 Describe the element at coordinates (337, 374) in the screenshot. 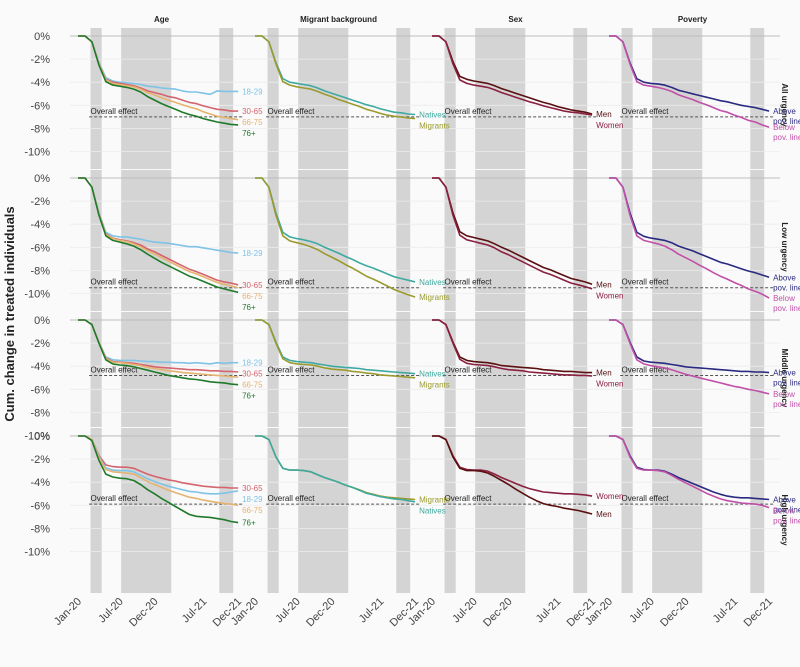

I see `panel-2-1: Overall effect` at that location.